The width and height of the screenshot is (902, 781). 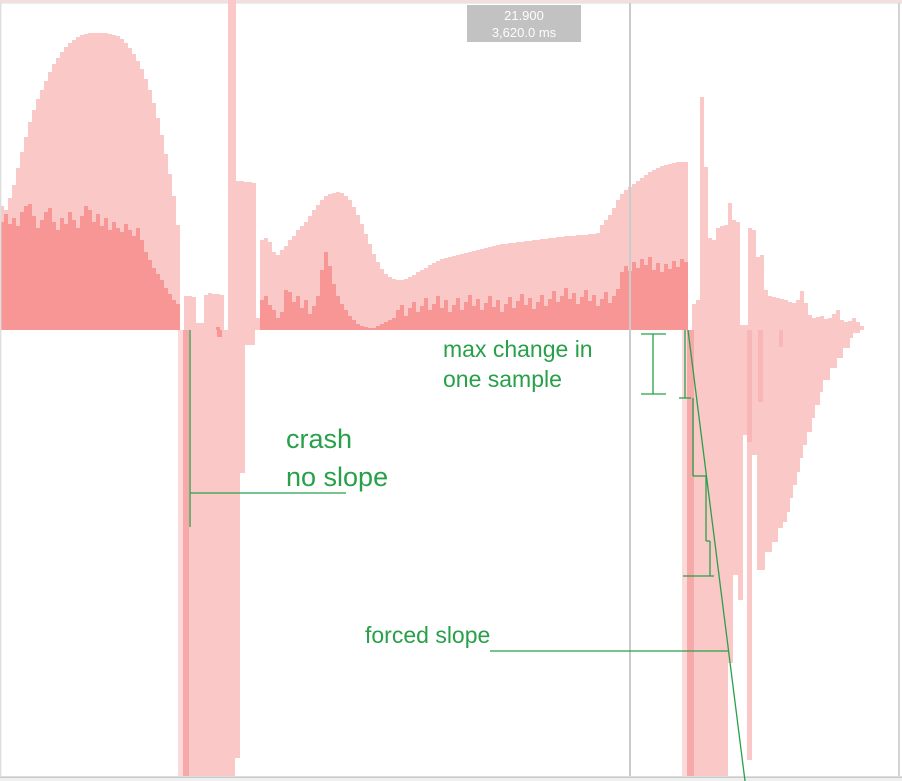 I want to click on tooltip-value: 21.900, so click(x=524, y=15).